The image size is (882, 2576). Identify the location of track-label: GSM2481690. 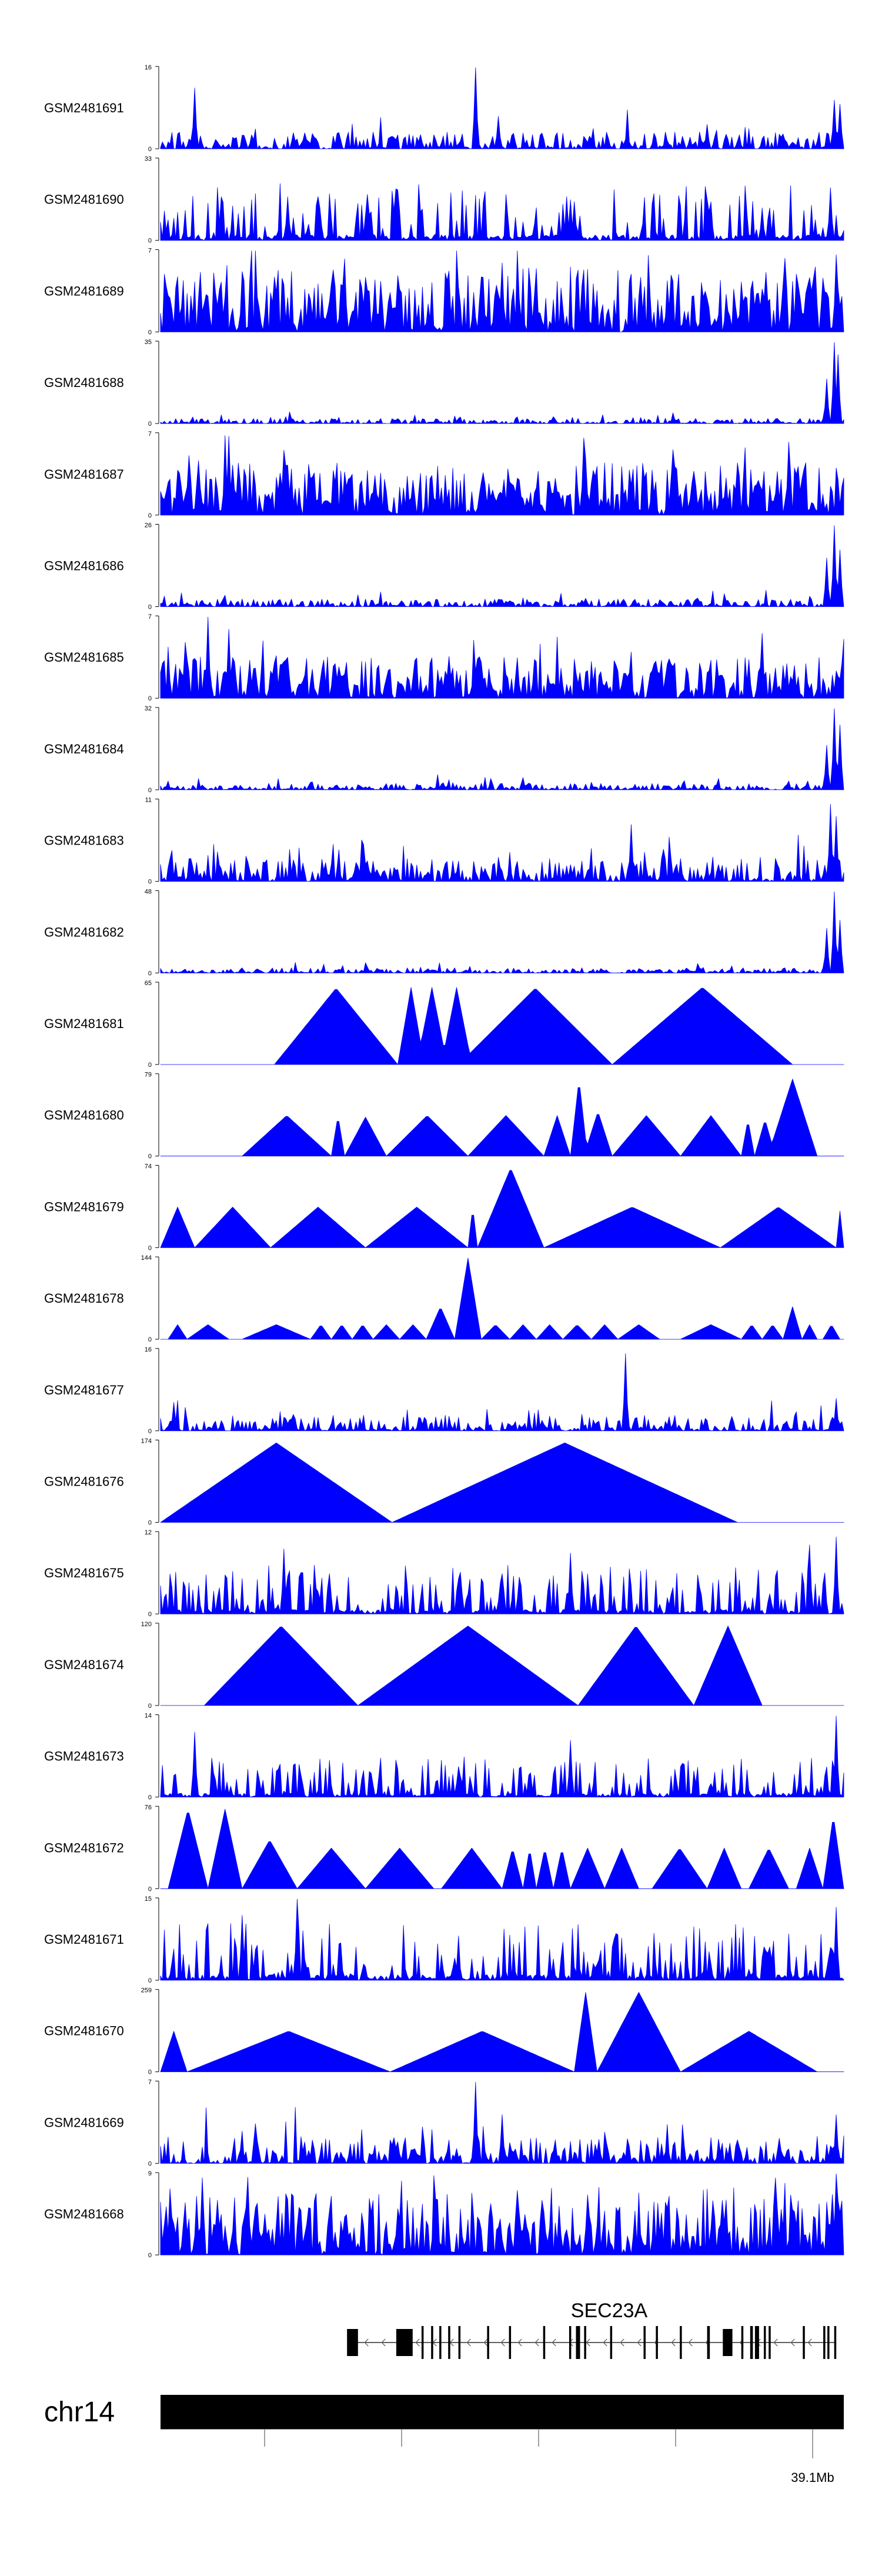
(84, 199).